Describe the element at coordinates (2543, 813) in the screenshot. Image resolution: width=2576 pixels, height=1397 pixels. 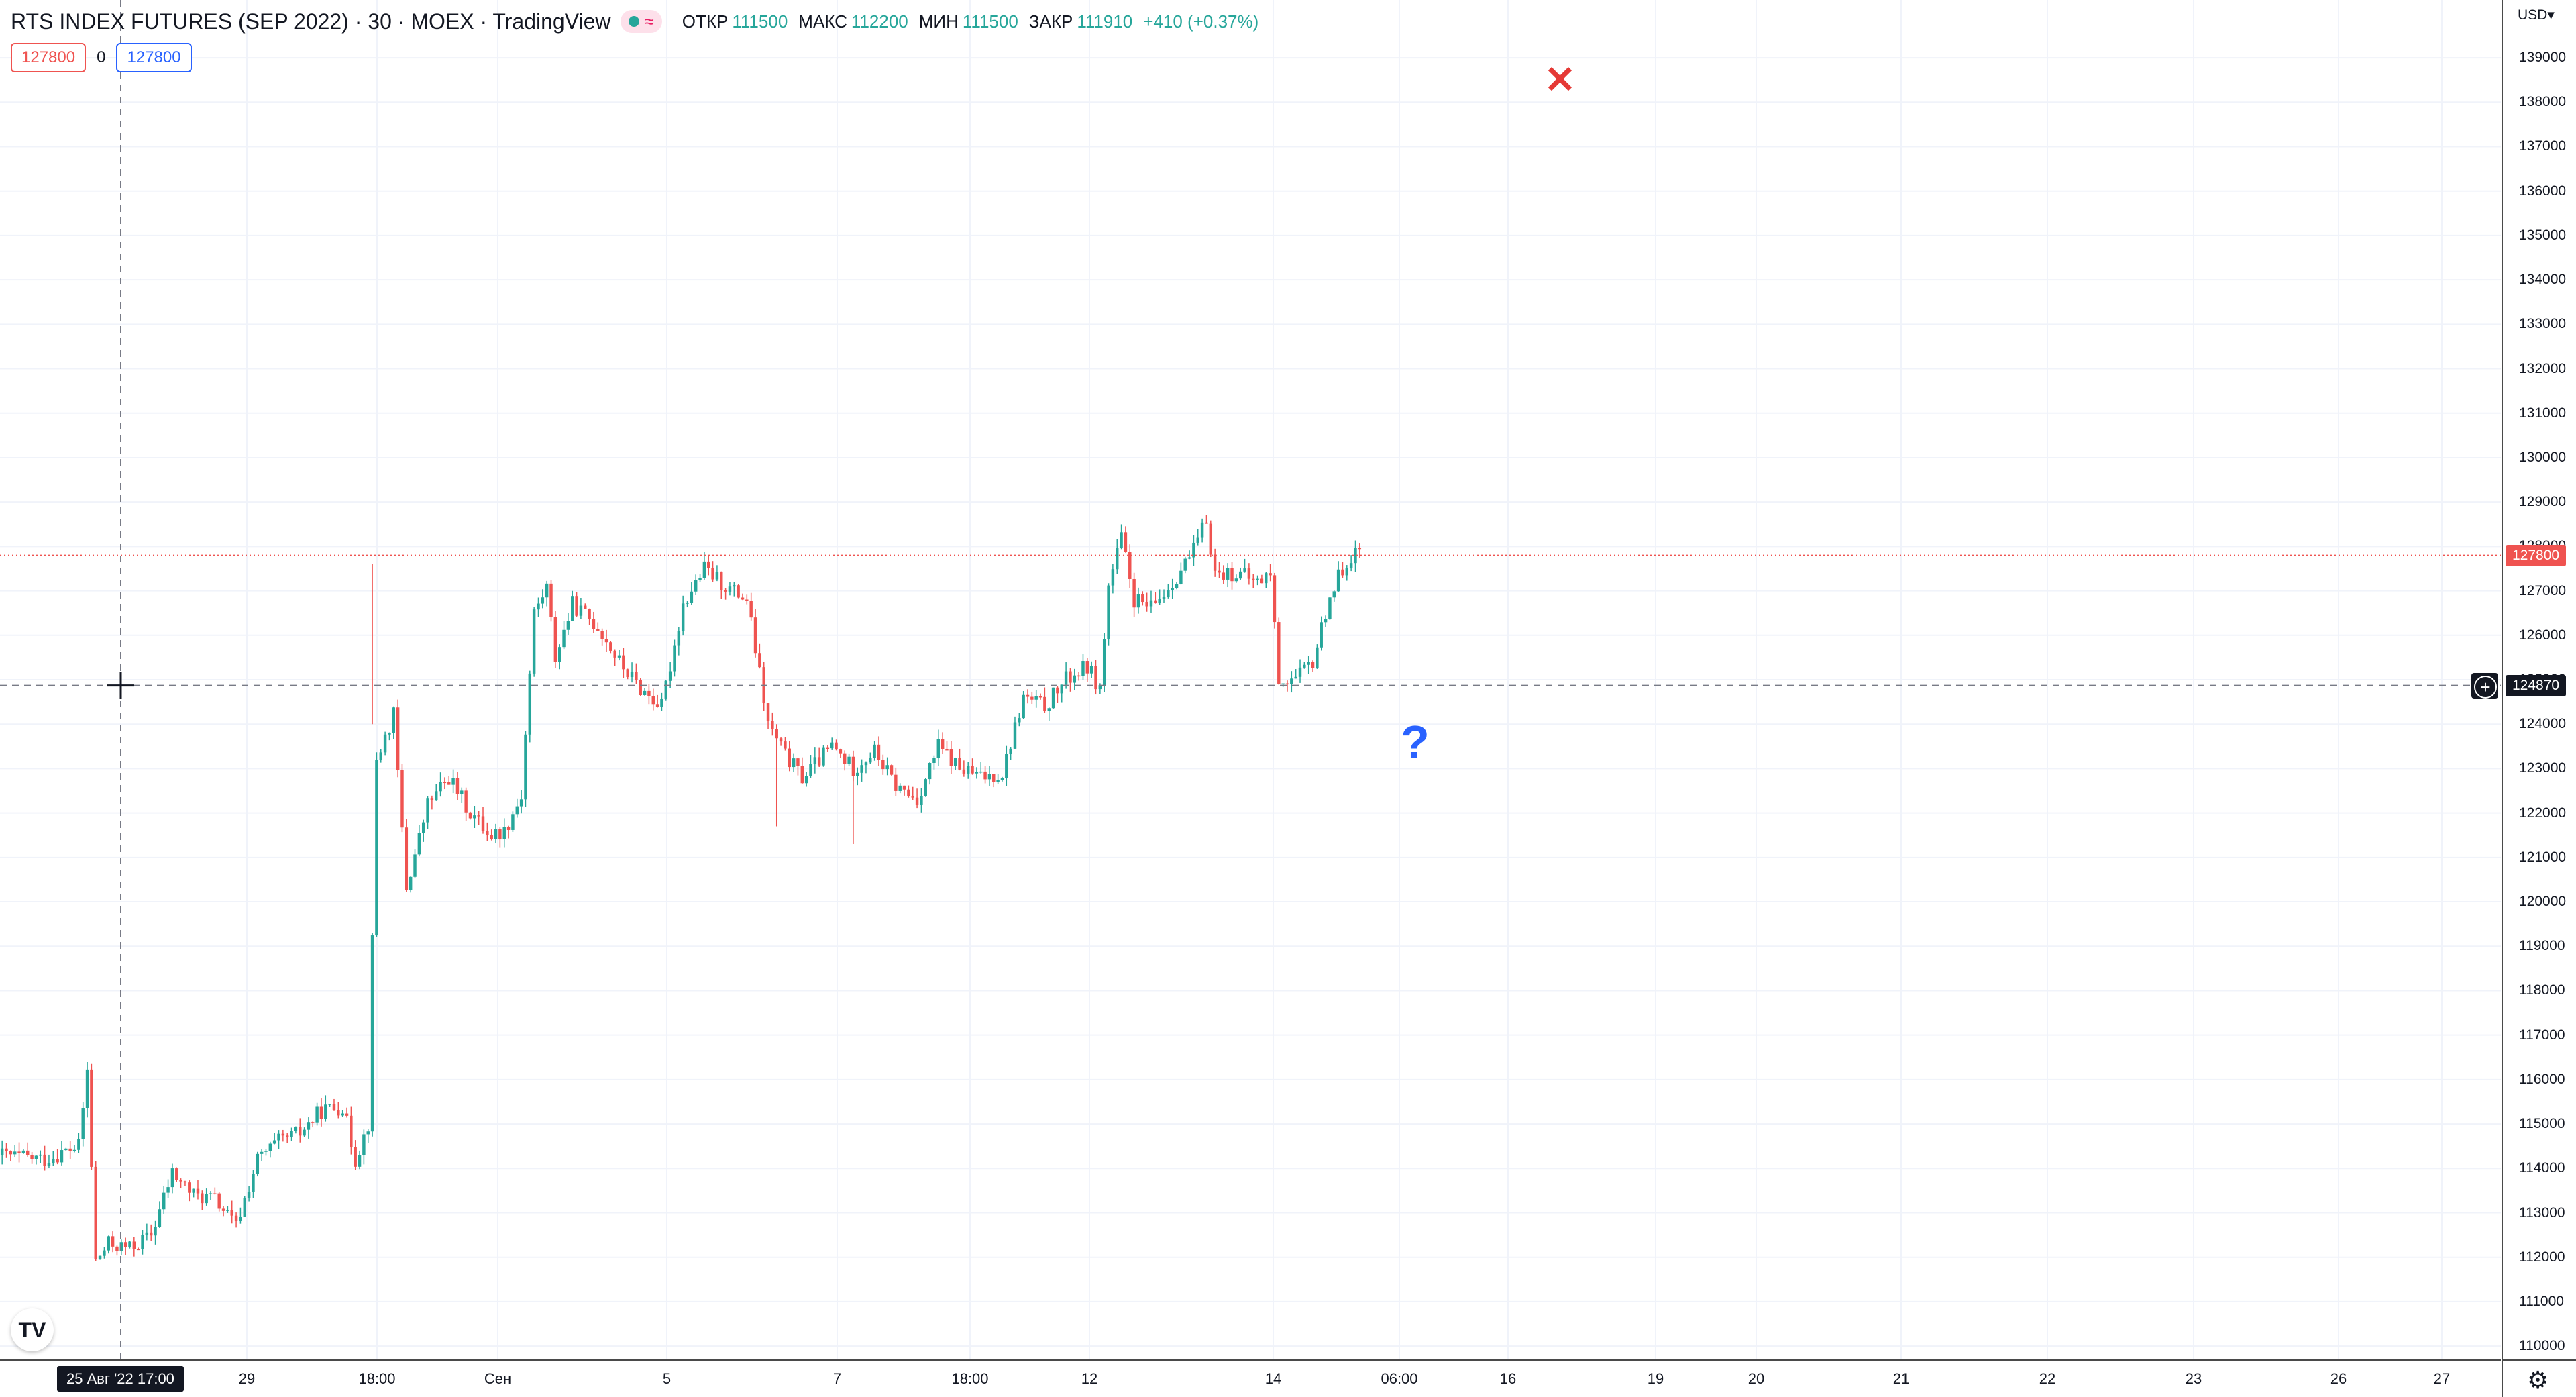
I see `price-tick-label: 122000` at that location.